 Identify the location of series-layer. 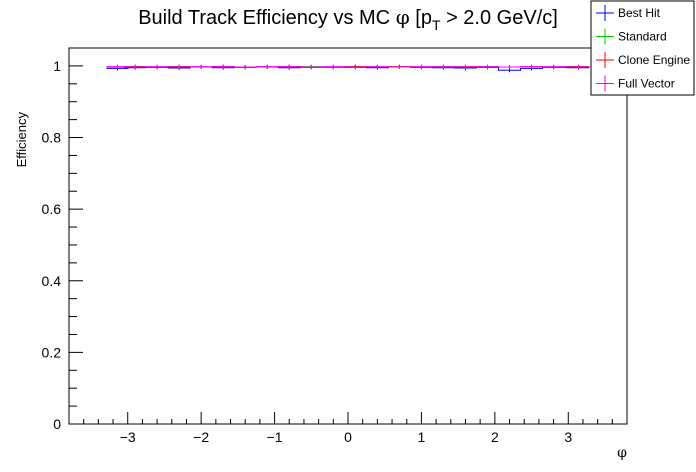
(348, 68).